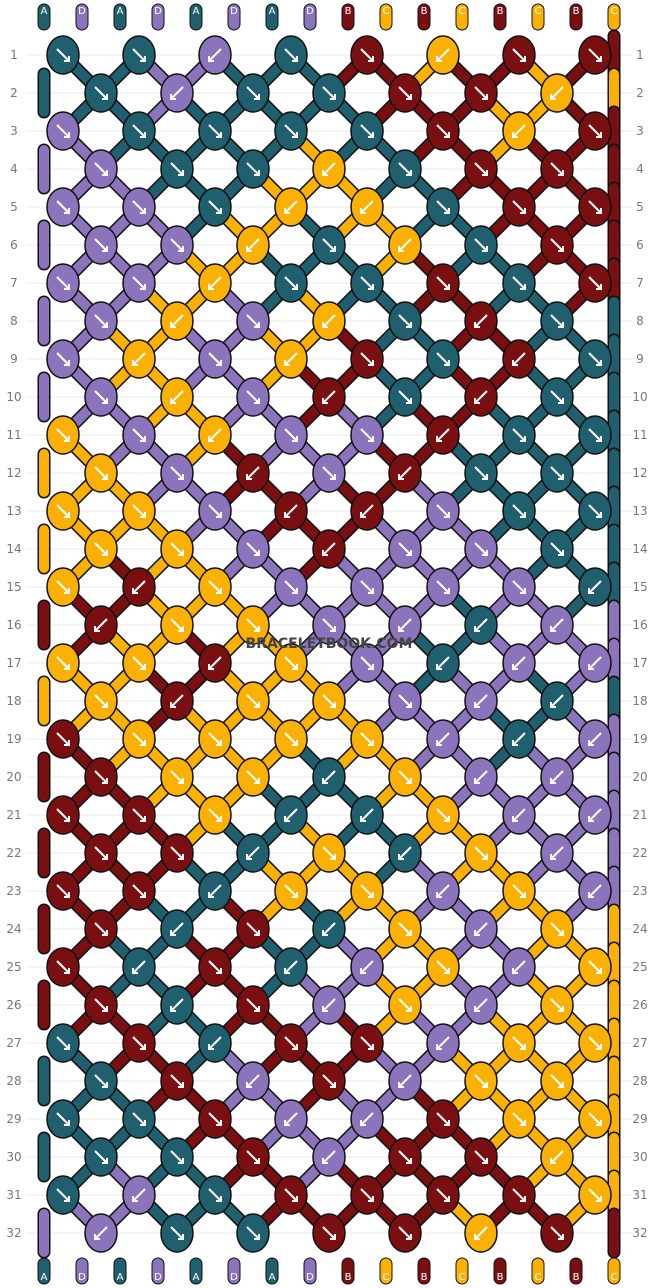 The width and height of the screenshot is (658, 1288). I want to click on string-bottom-tab: C, so click(386, 1271).